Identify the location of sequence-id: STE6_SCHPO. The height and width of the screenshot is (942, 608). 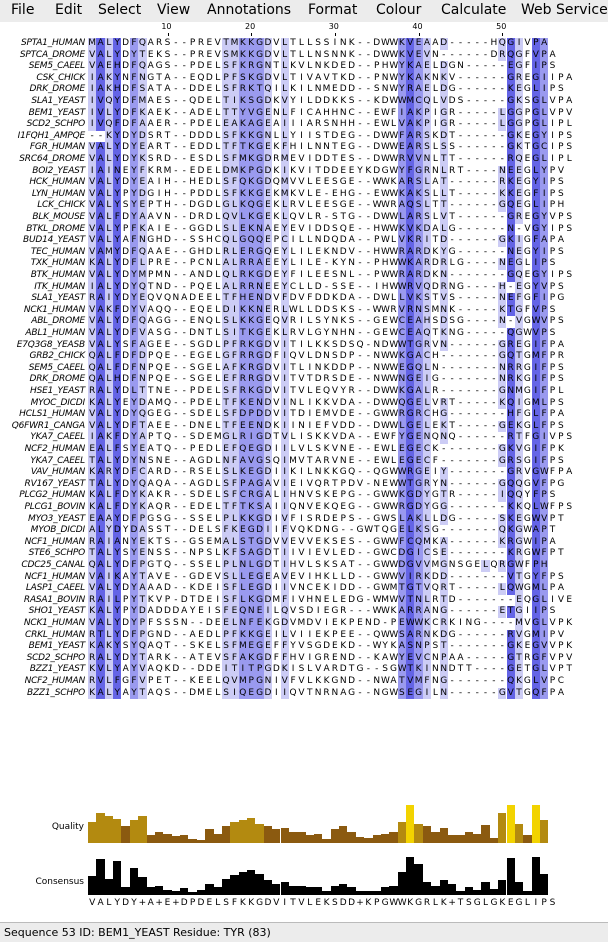
(57, 553).